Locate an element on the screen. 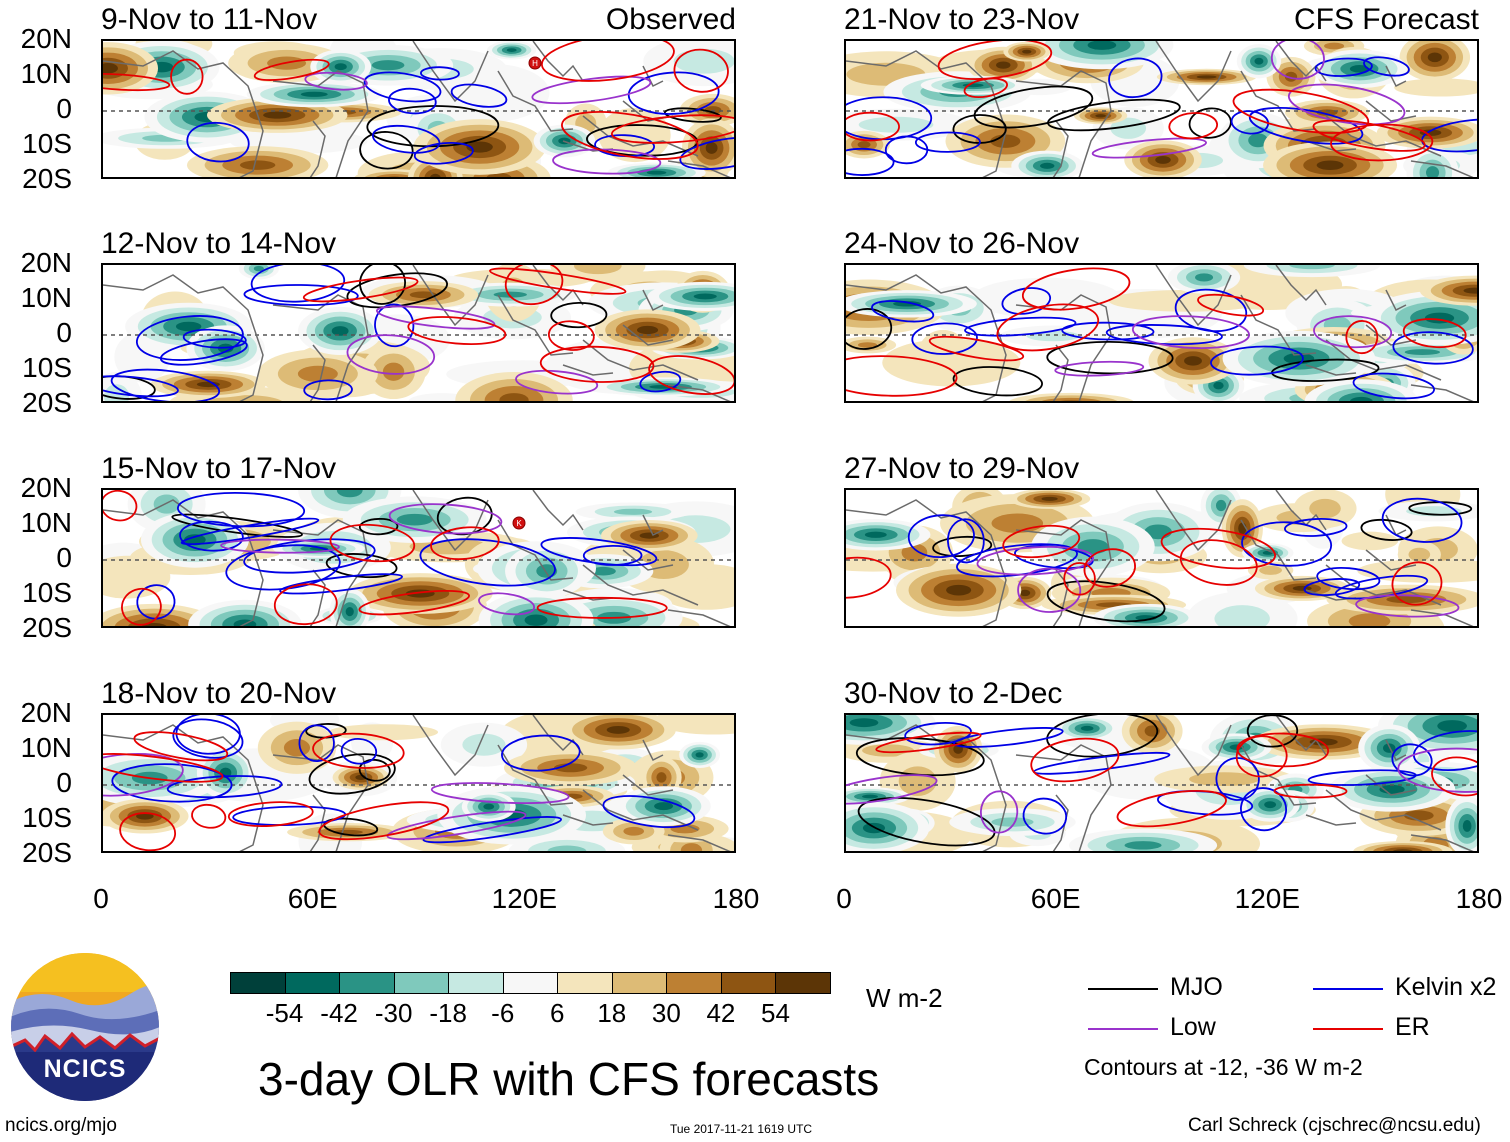 The height and width of the screenshot is (1142, 1510). colorbar-label: -18 is located at coordinates (448, 1013).